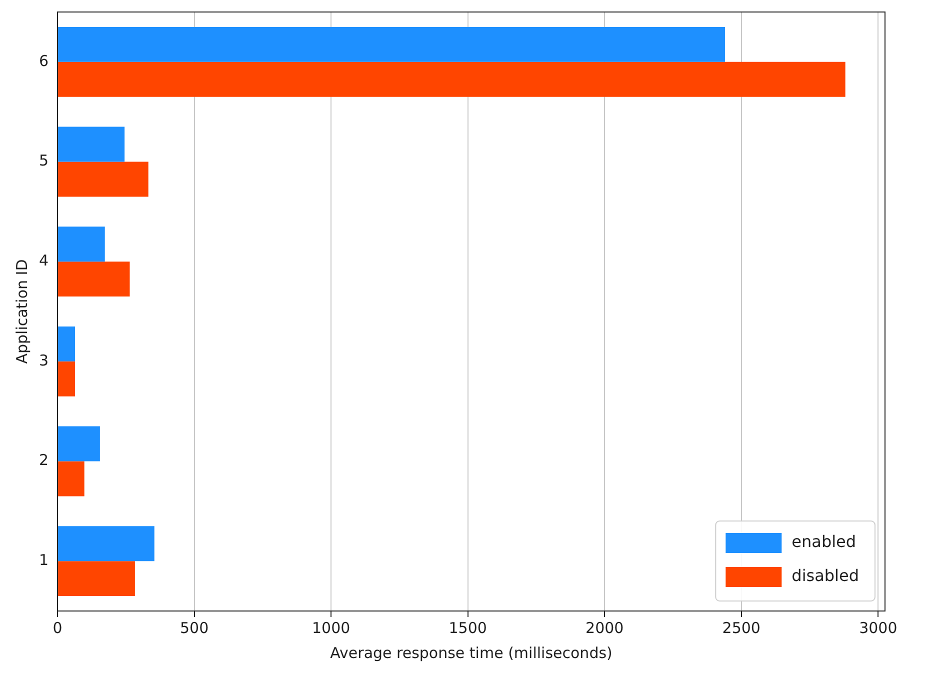  I want to click on x-tick-label: 2000, so click(605, 627).